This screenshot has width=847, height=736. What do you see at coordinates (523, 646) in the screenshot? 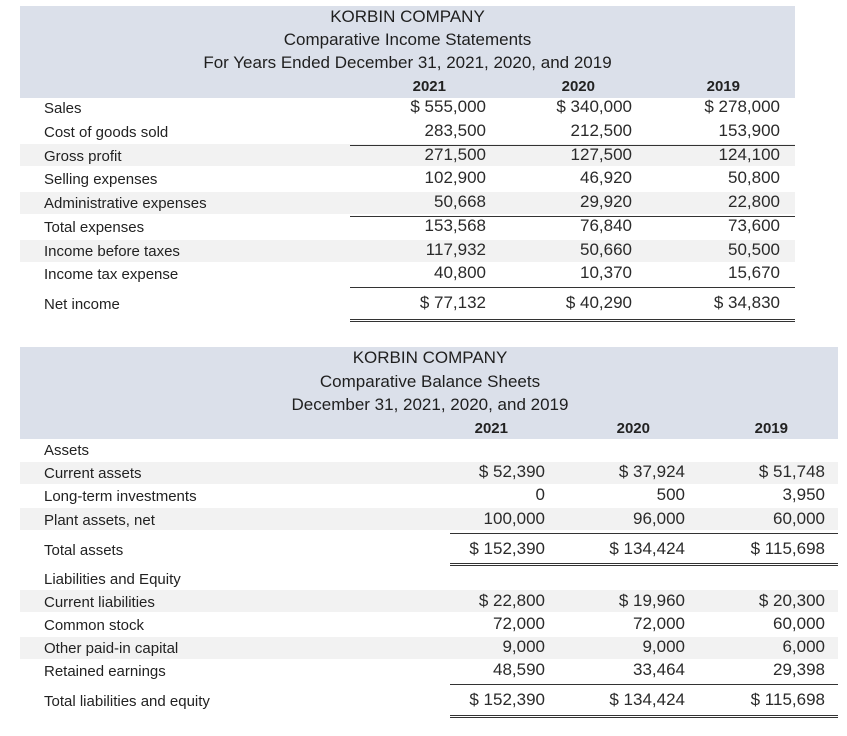
I see `balance-value-2021: 9,000` at bounding box center [523, 646].